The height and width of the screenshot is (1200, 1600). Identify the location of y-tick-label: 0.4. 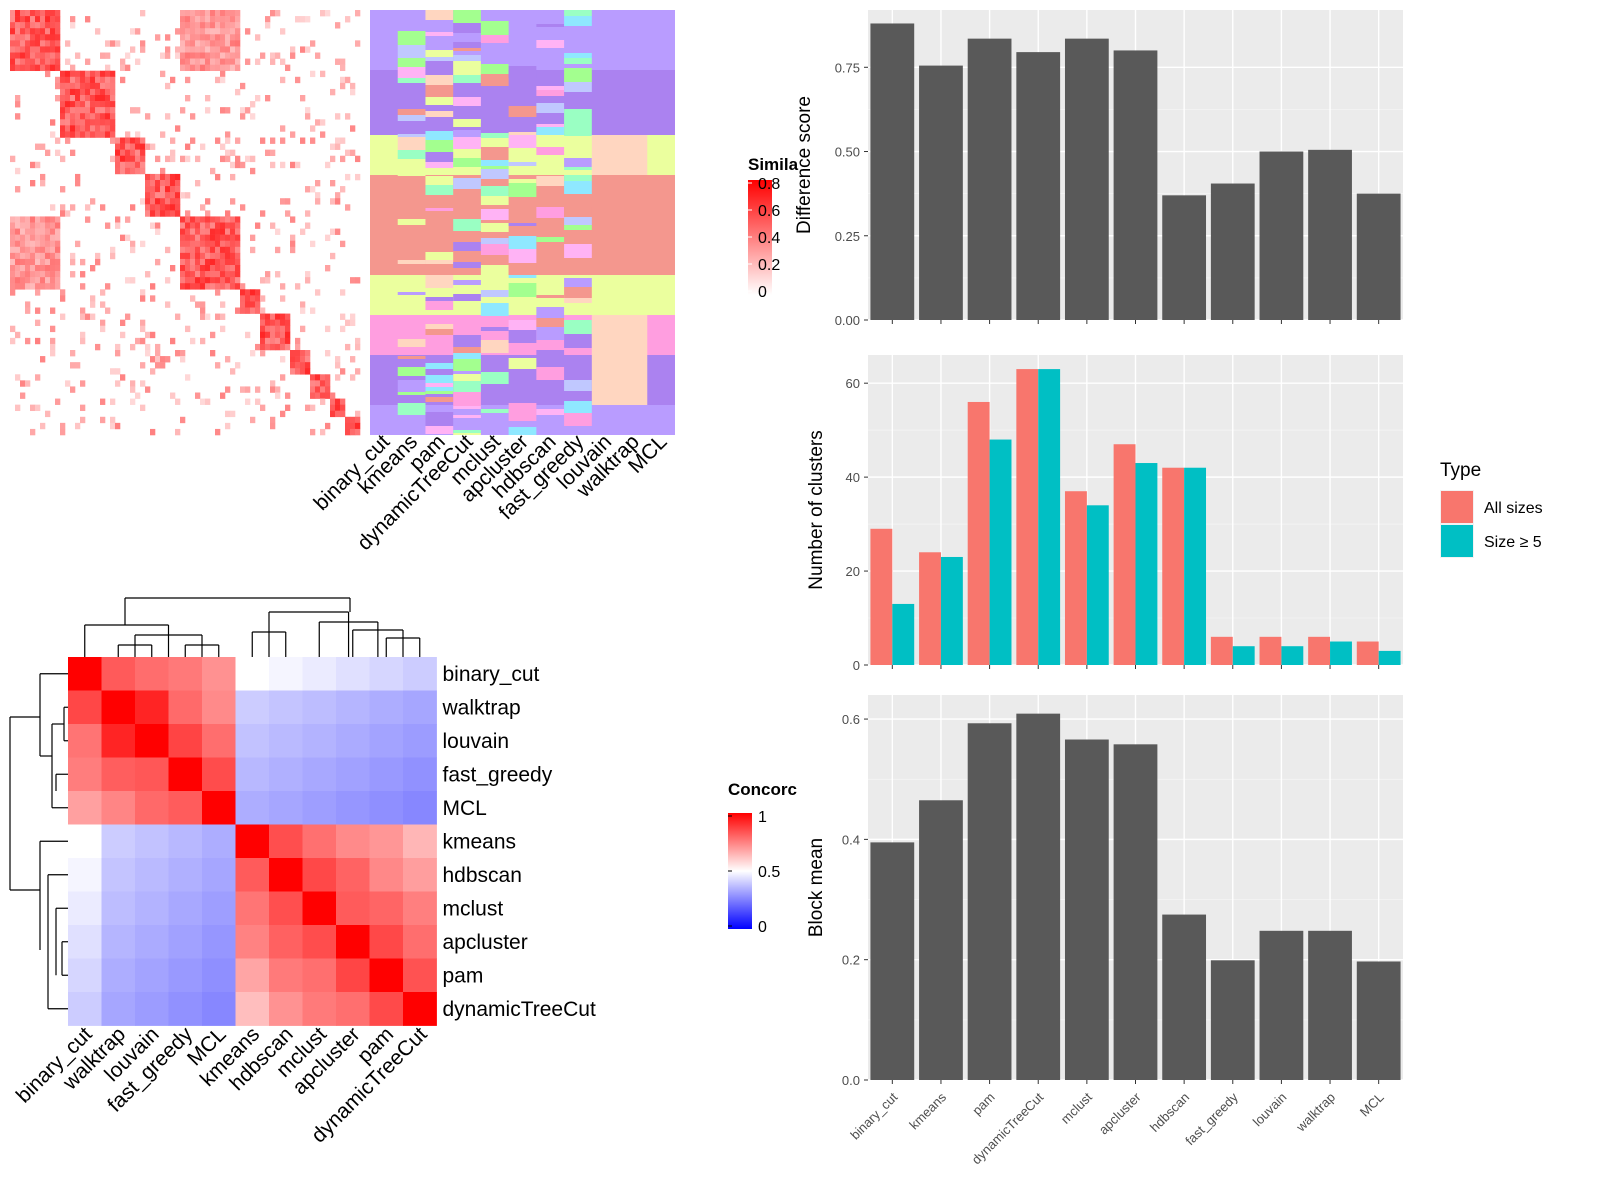
(851, 839).